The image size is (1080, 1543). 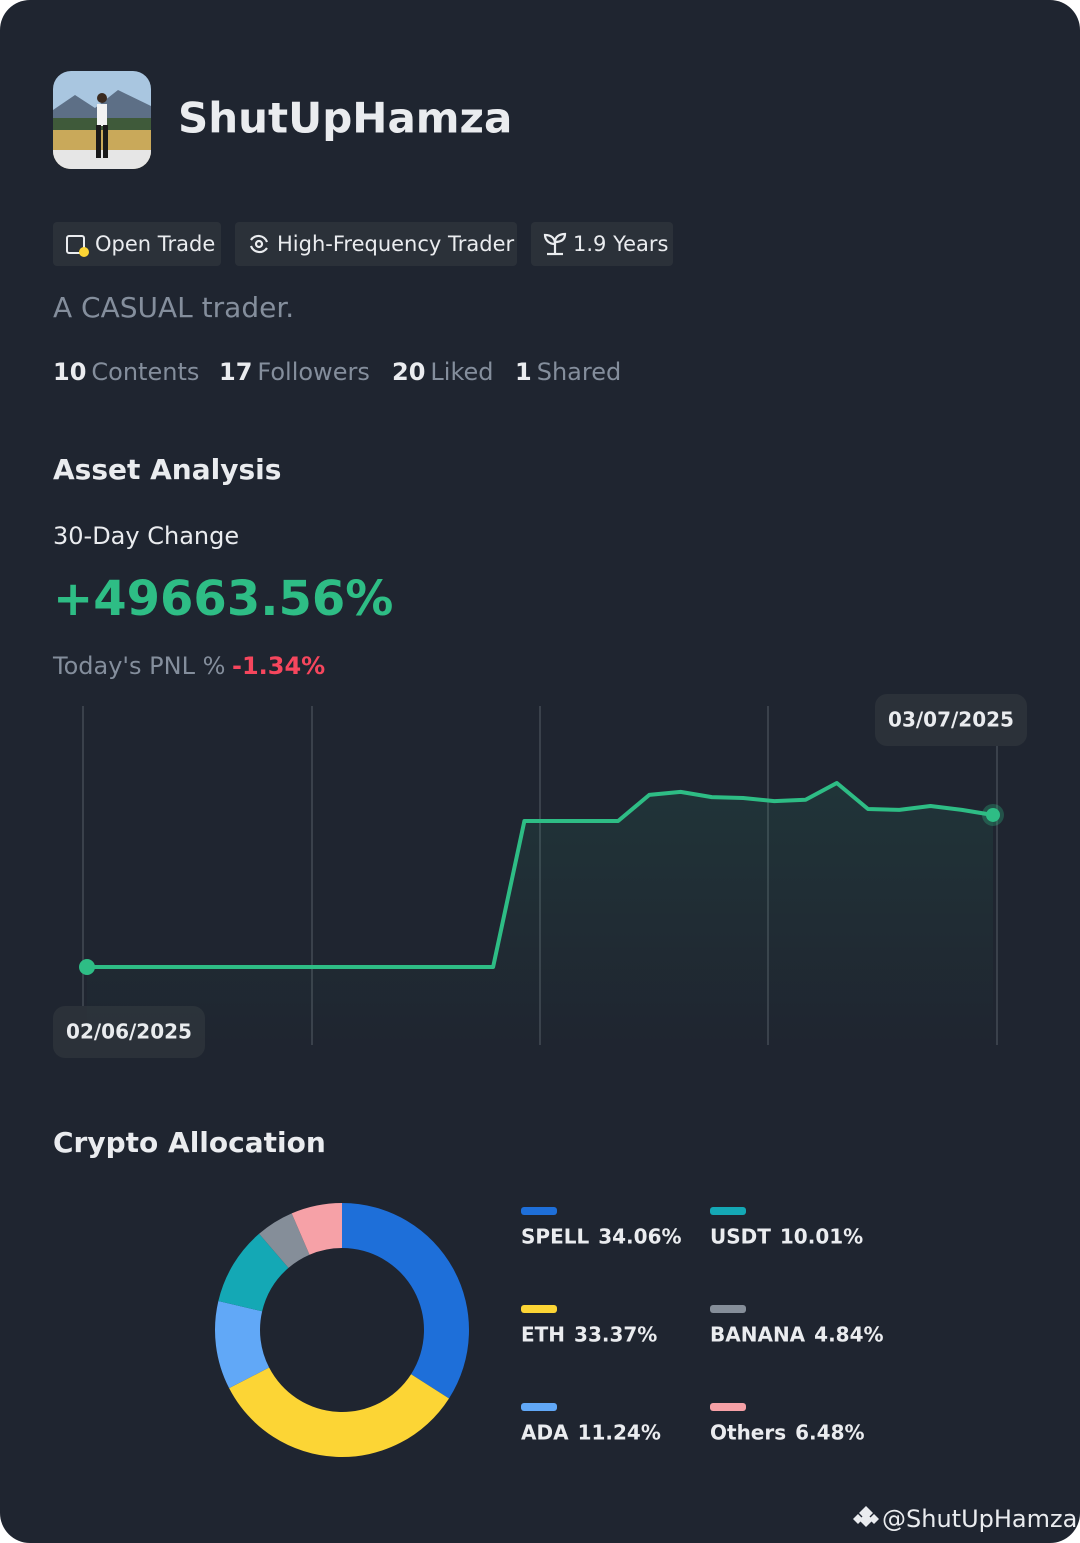 I want to click on legend-value: 6.48%, so click(x=829, y=1433).